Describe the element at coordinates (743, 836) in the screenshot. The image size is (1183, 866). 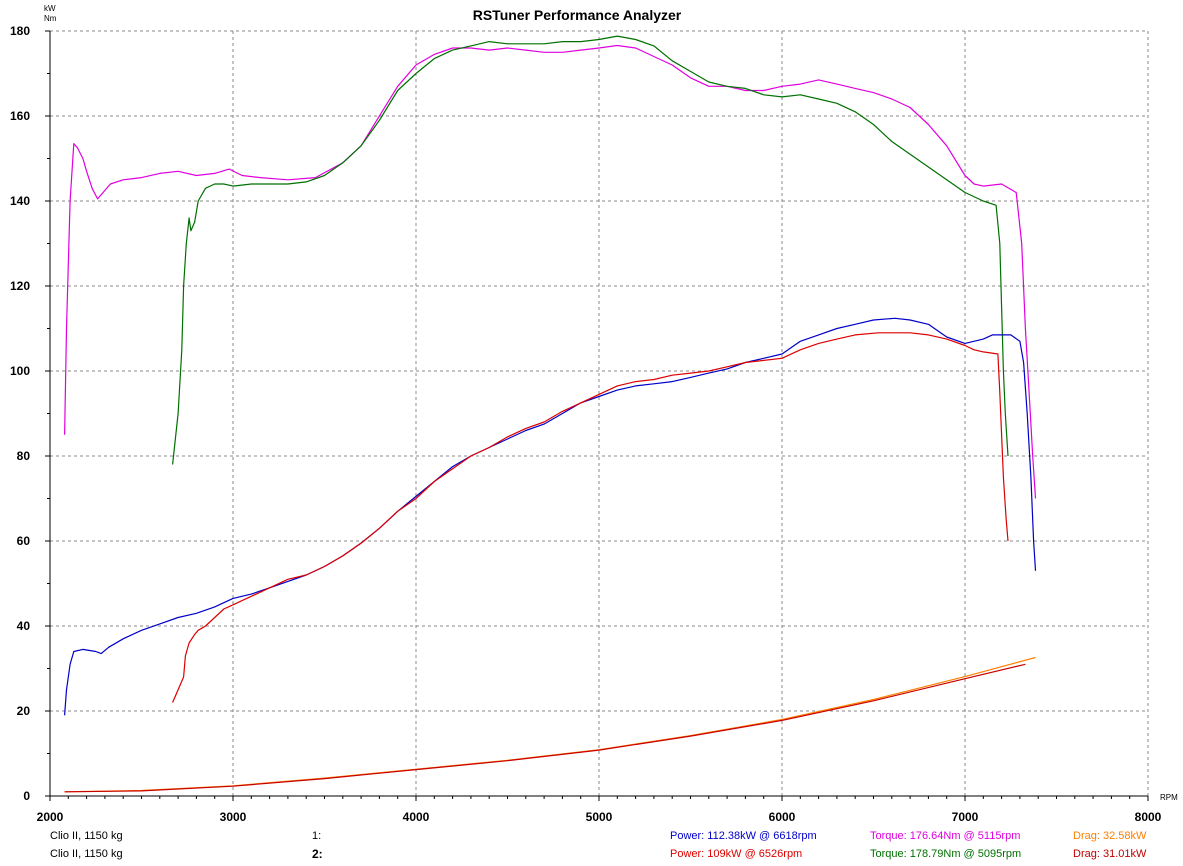
I see `footer-power-1: Power: 112.38kW @ 6618rpm` at that location.